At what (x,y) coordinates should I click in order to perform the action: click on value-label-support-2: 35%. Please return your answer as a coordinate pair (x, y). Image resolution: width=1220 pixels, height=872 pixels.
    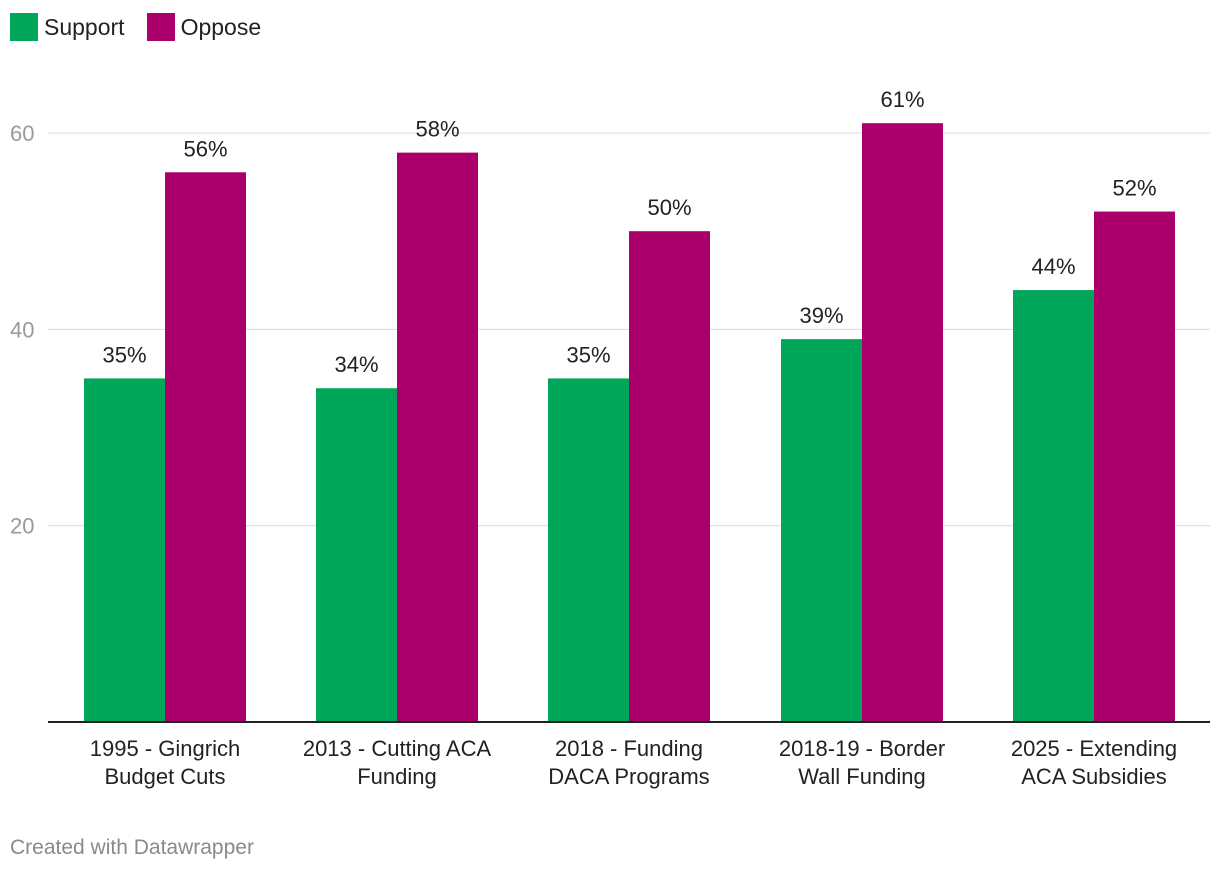
    Looking at the image, I should click on (588, 354).